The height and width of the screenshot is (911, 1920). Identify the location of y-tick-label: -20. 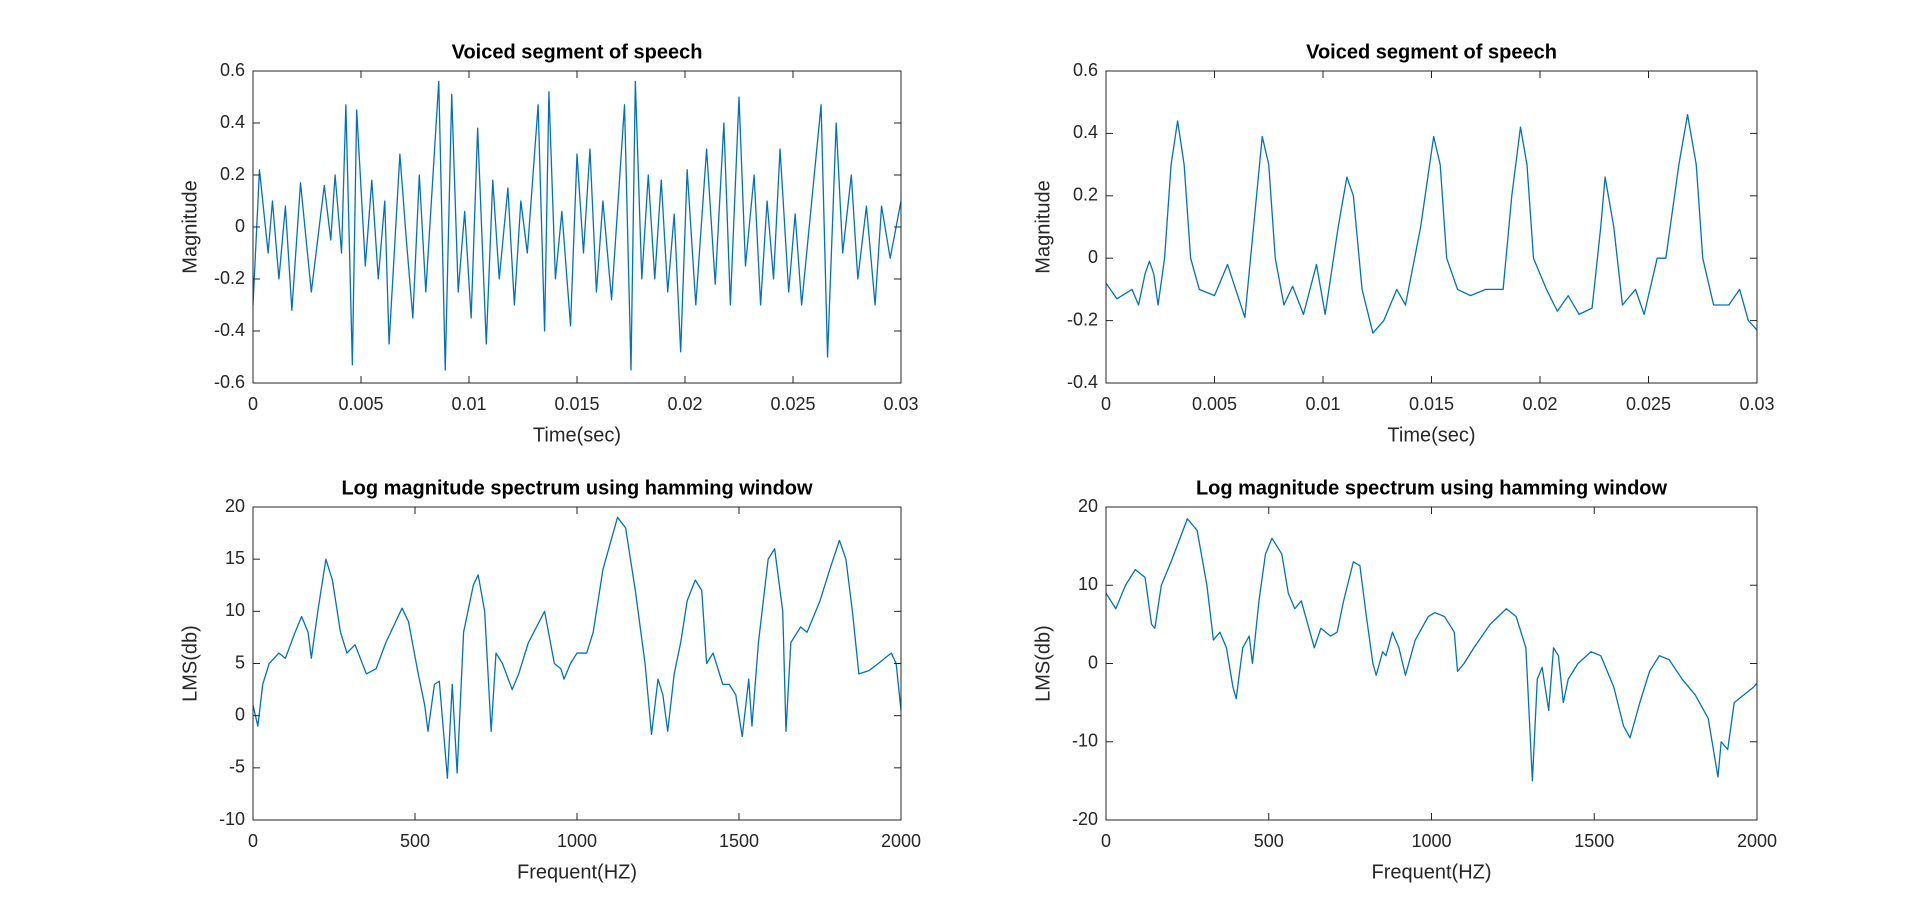
(1085, 819).